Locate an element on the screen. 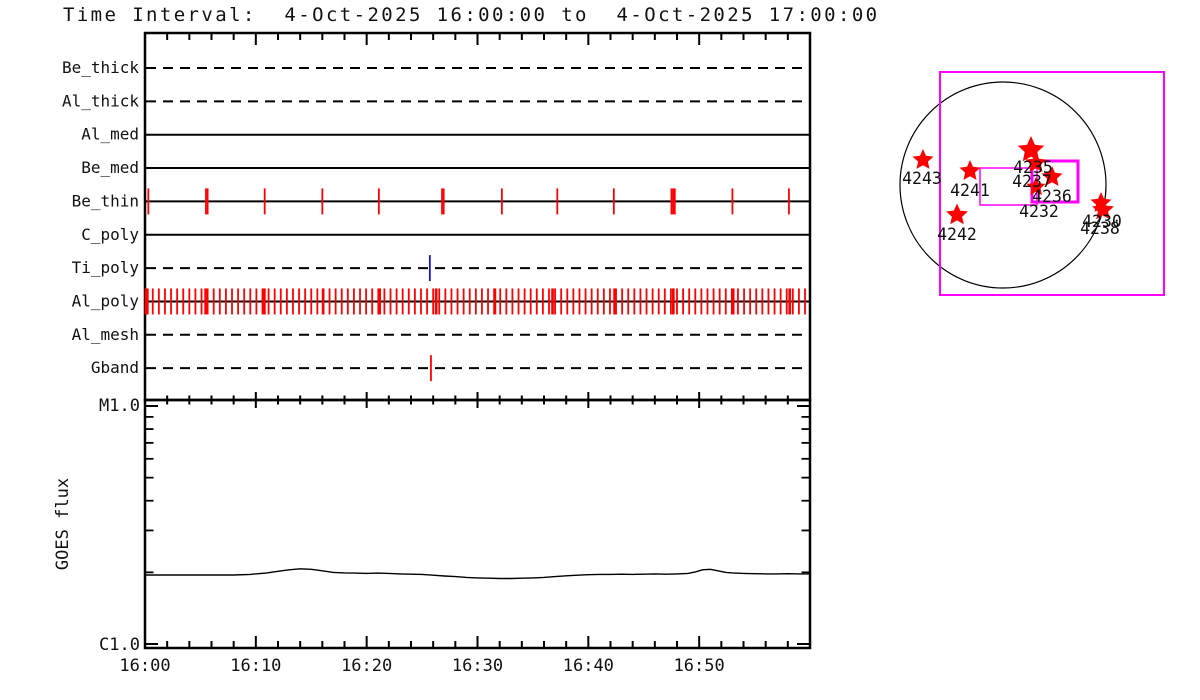  filter-label-Be_med: Be_med is located at coordinates (110, 167).